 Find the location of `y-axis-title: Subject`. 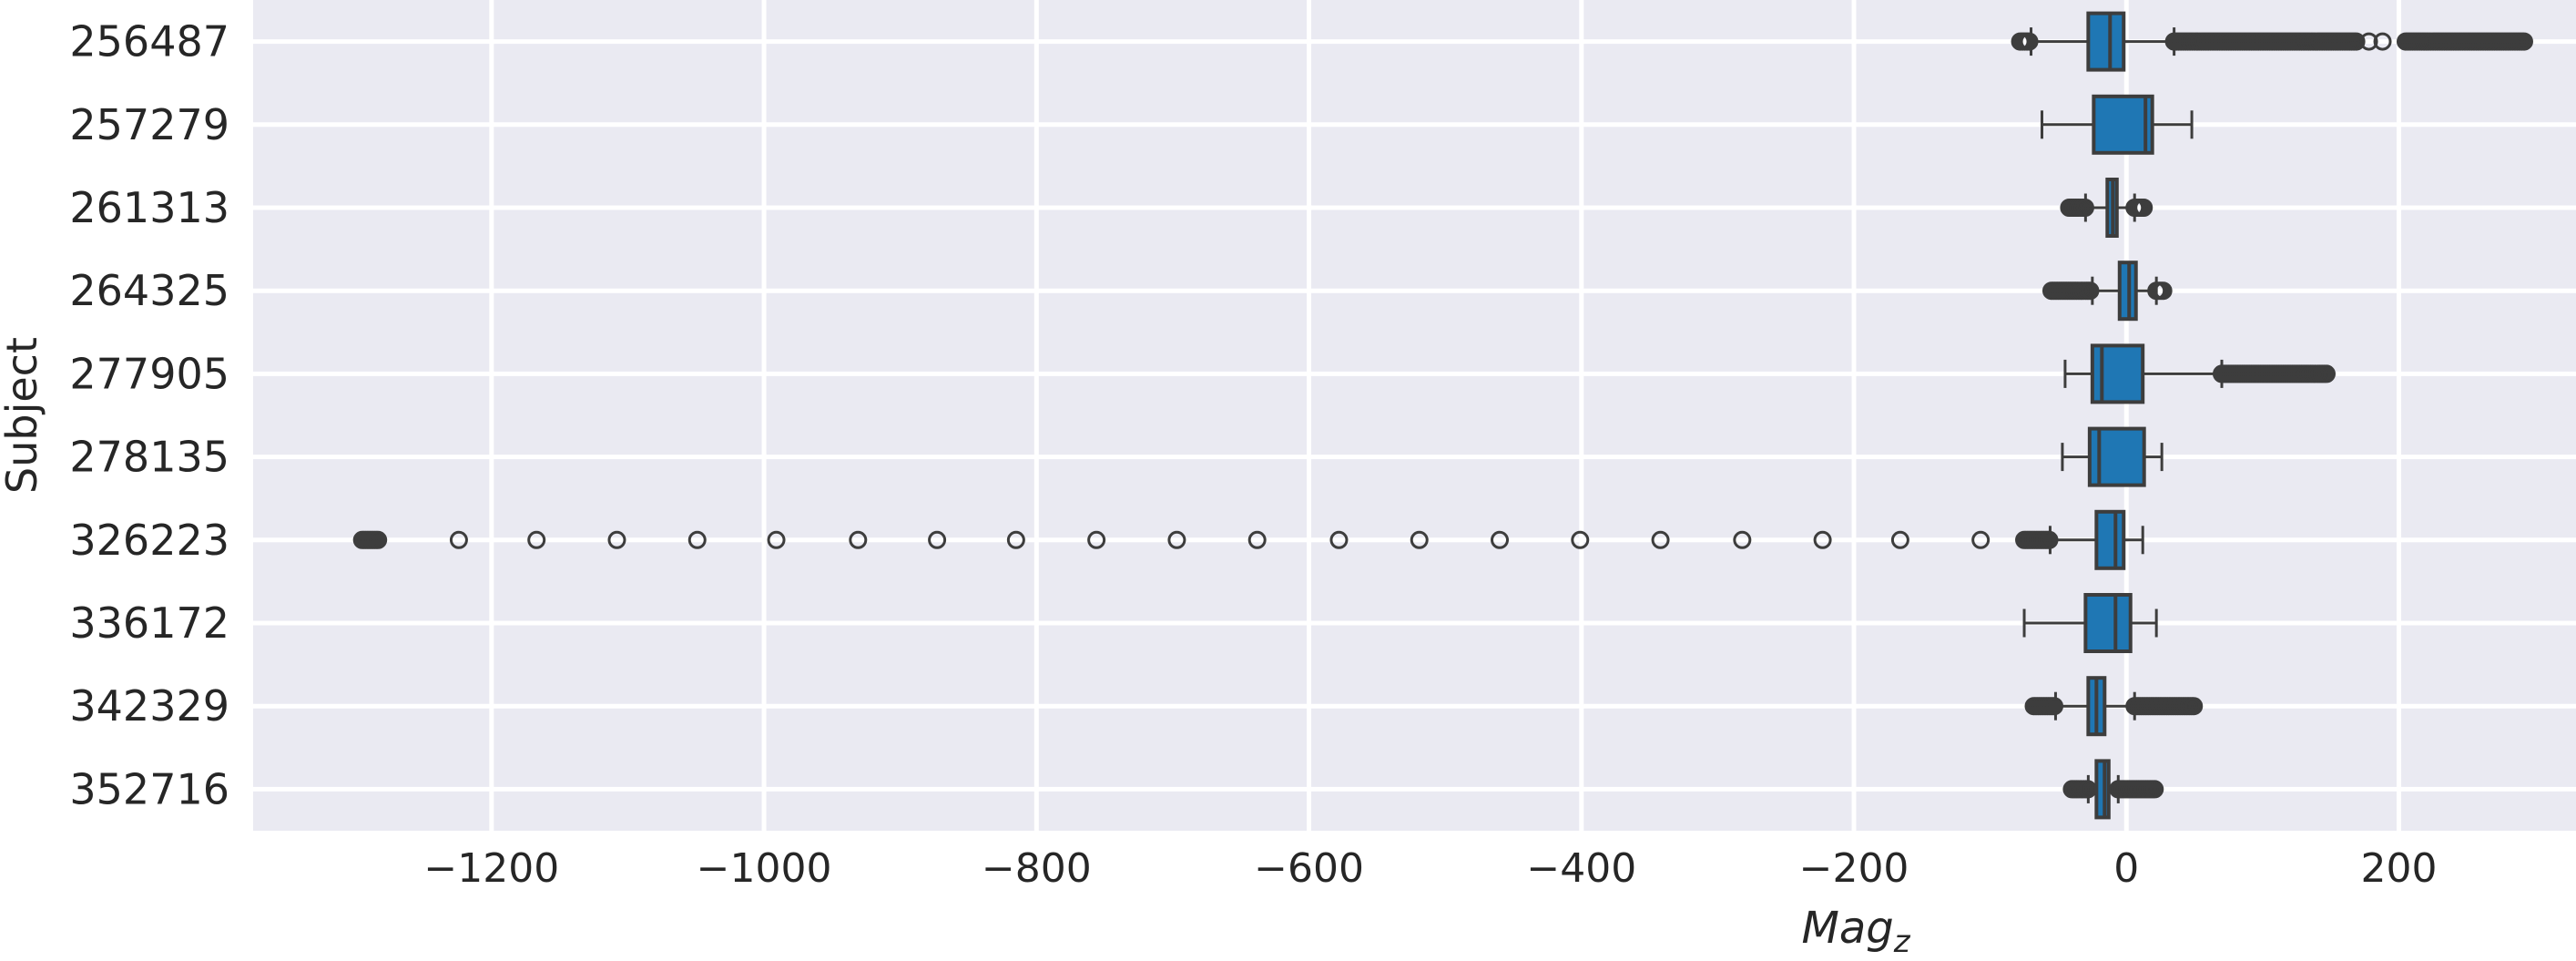

y-axis-title: Subject is located at coordinates (23, 415).